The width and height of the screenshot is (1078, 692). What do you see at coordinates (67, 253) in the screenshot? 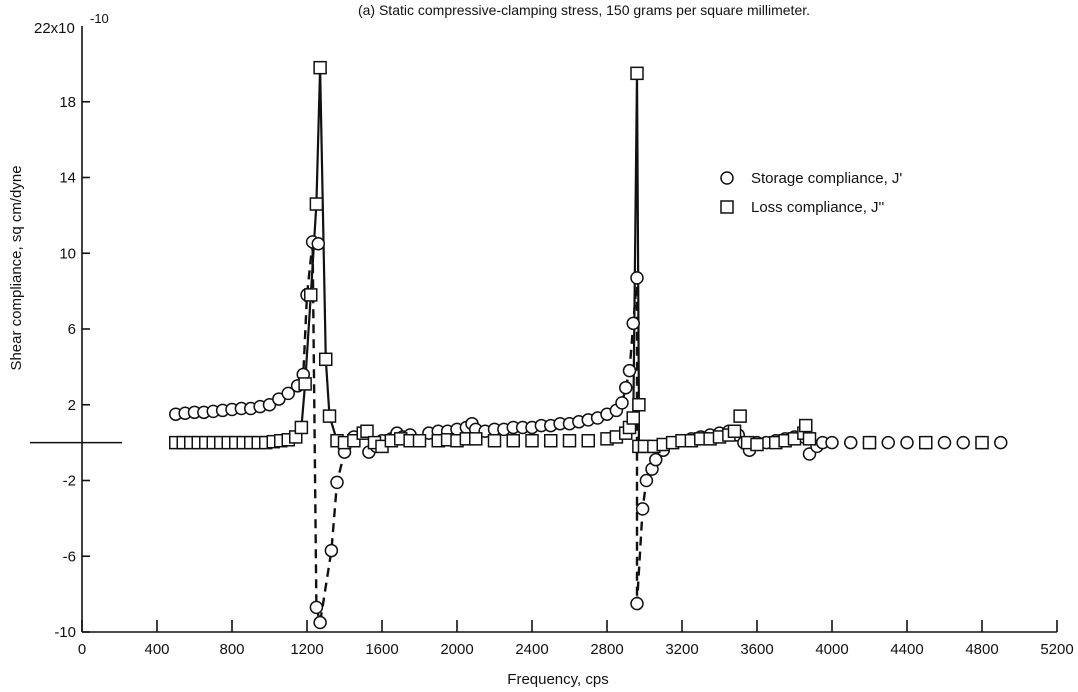
I see `y-tick-label: 10` at bounding box center [67, 253].